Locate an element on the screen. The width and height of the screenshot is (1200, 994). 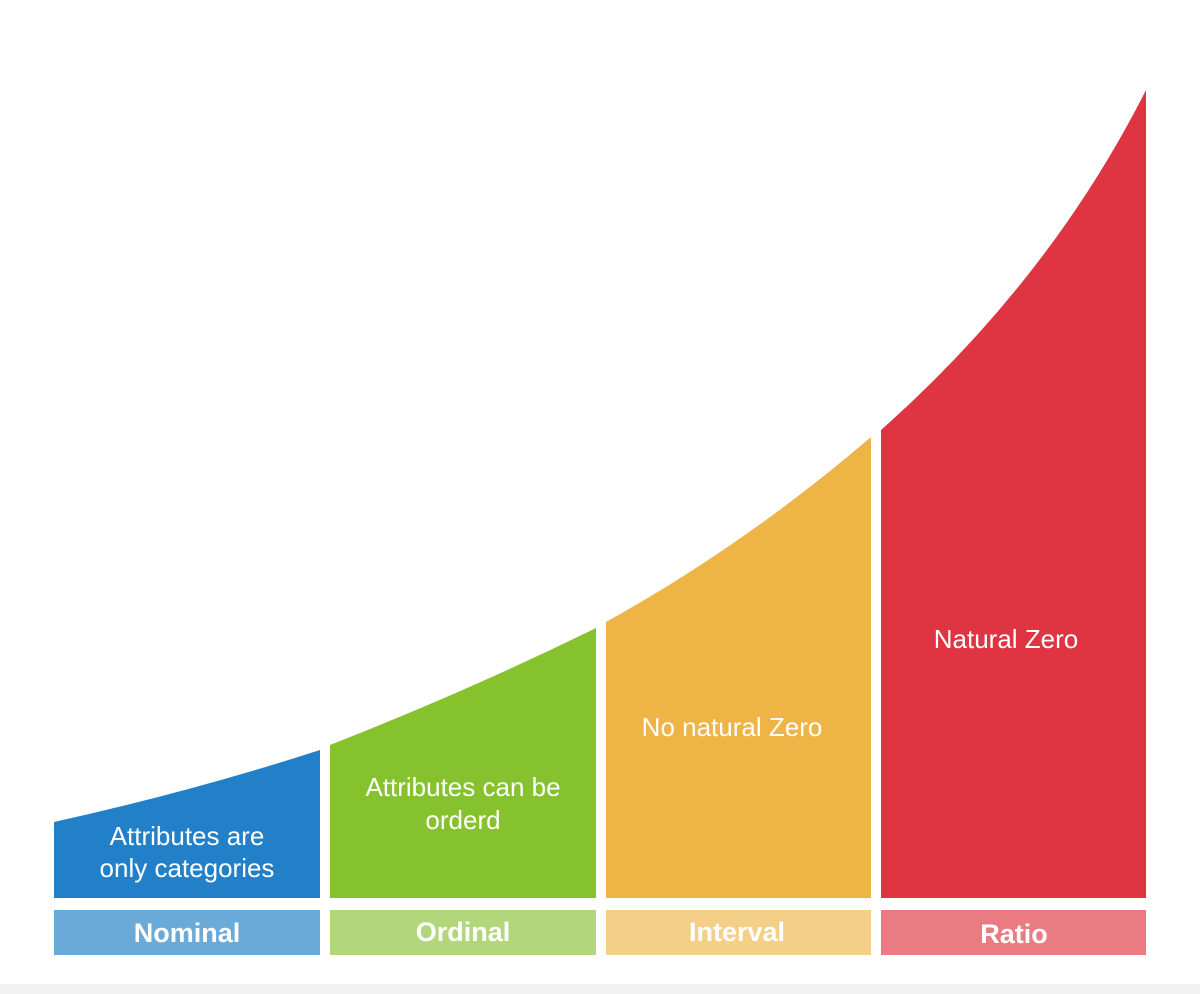
ratio-label: Ratio is located at coordinates (1014, 934).